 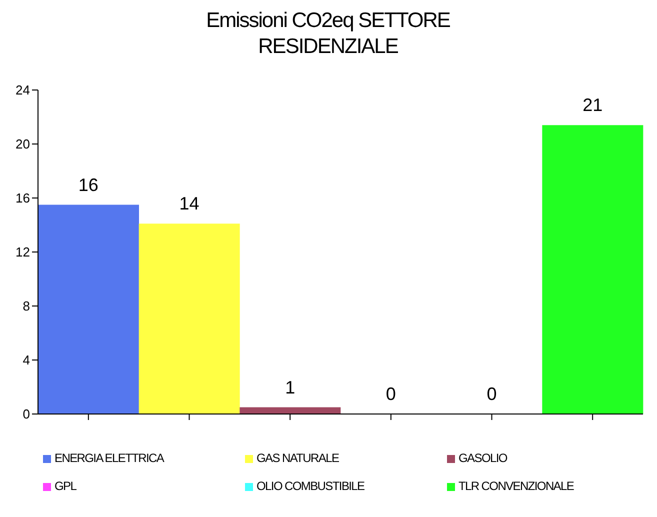 What do you see at coordinates (66, 486) in the screenshot?
I see `legend-label: GPL` at bounding box center [66, 486].